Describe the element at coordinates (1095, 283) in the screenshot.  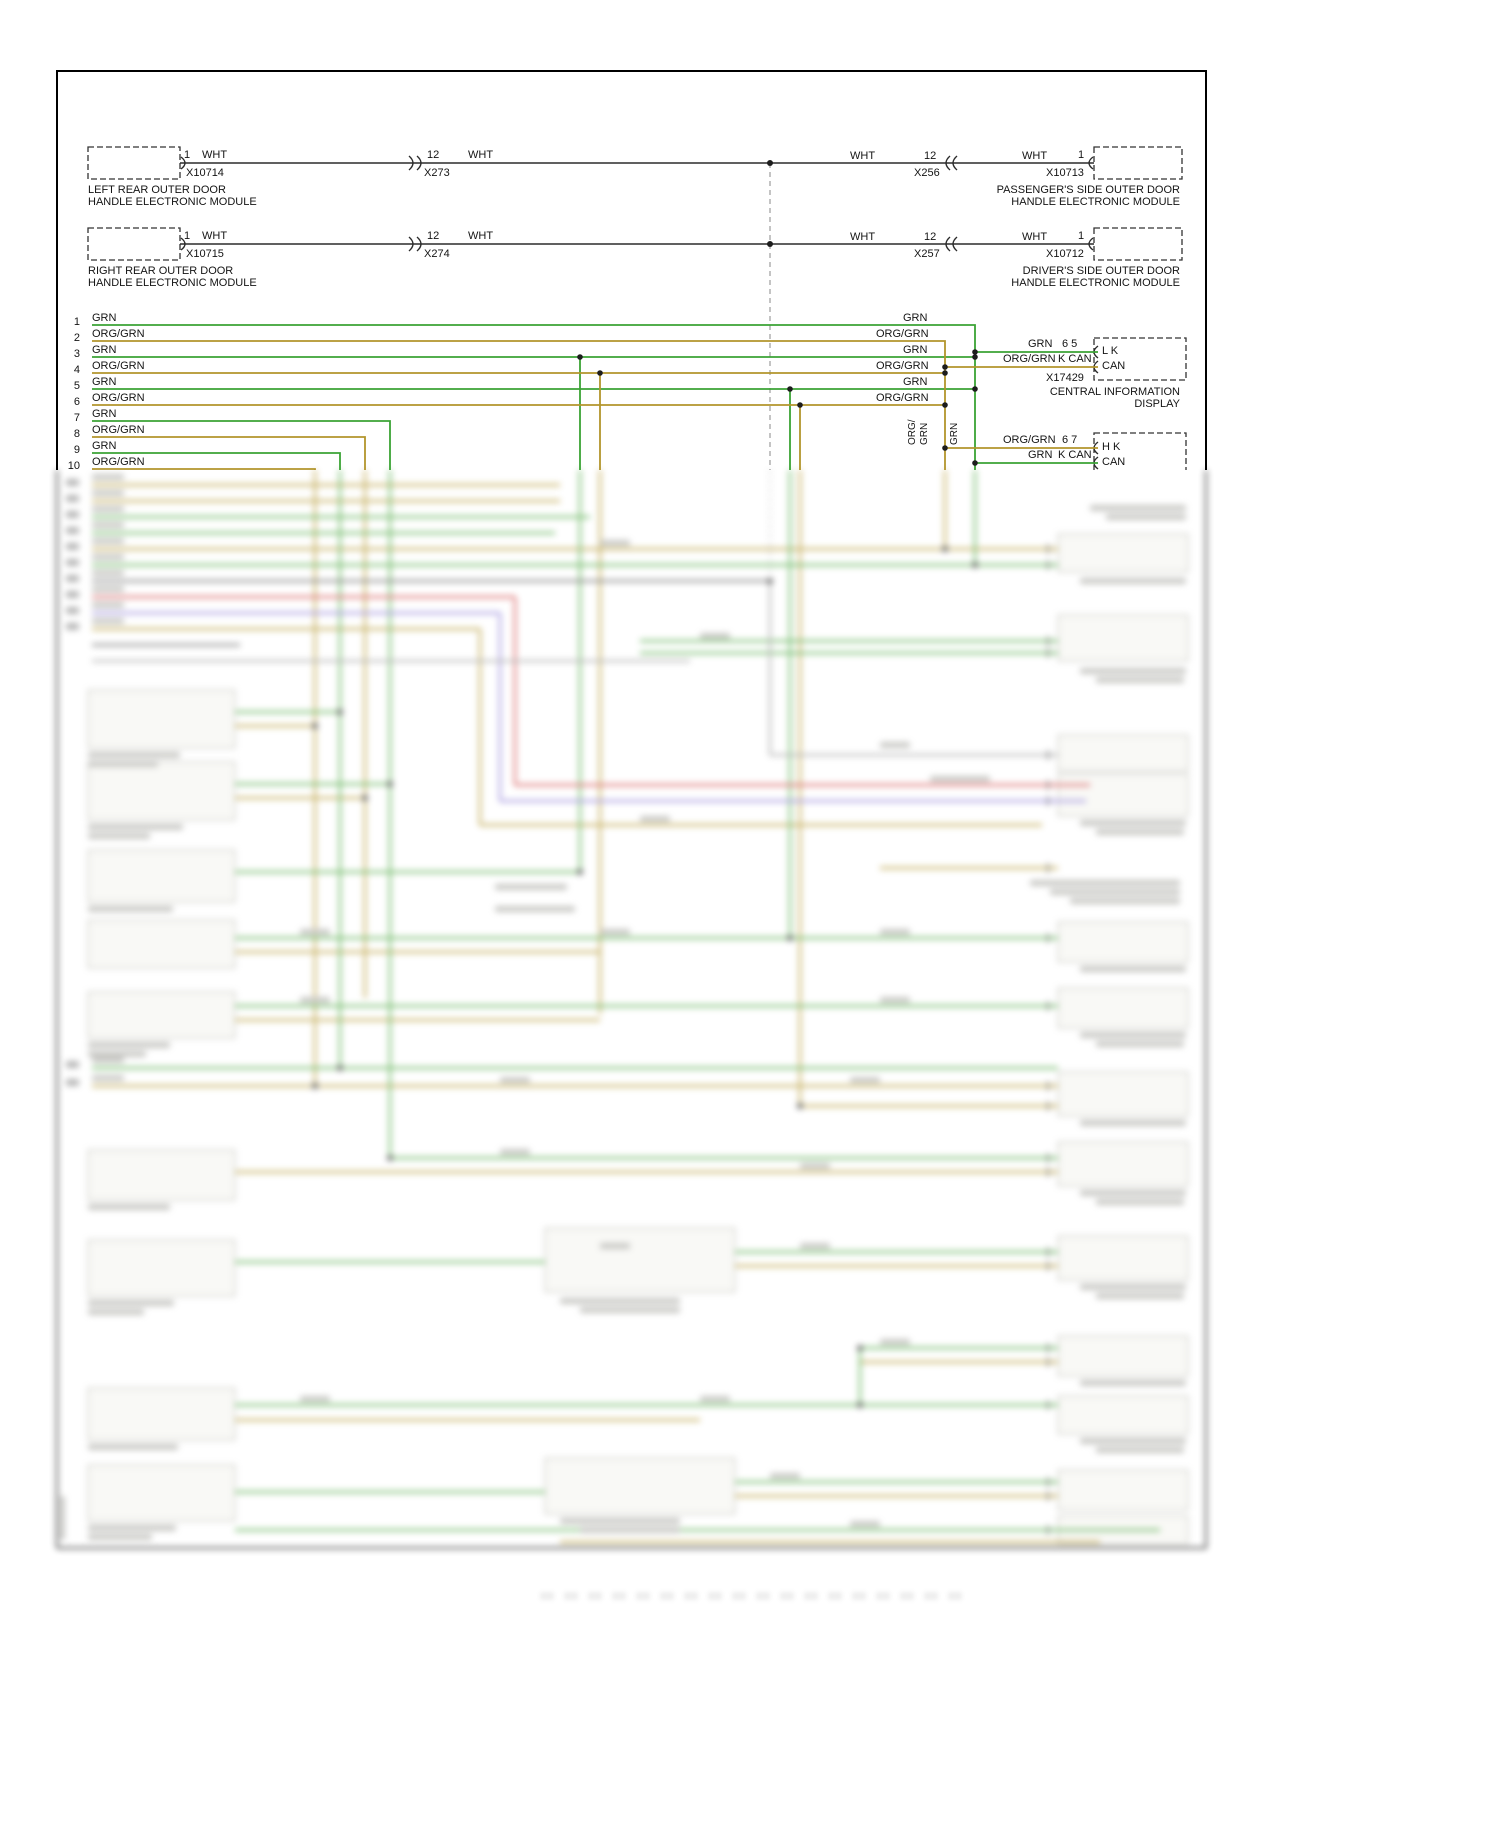
I see `module-name-driver-2: HANDLE ELECTRONIC MODULE` at that location.